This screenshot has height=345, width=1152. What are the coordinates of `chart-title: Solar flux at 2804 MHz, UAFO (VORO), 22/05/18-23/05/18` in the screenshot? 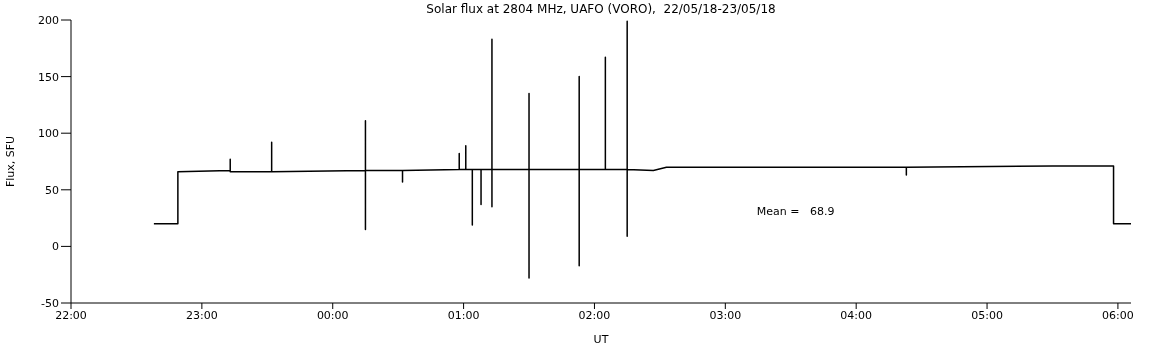 It's located at (601, 9).